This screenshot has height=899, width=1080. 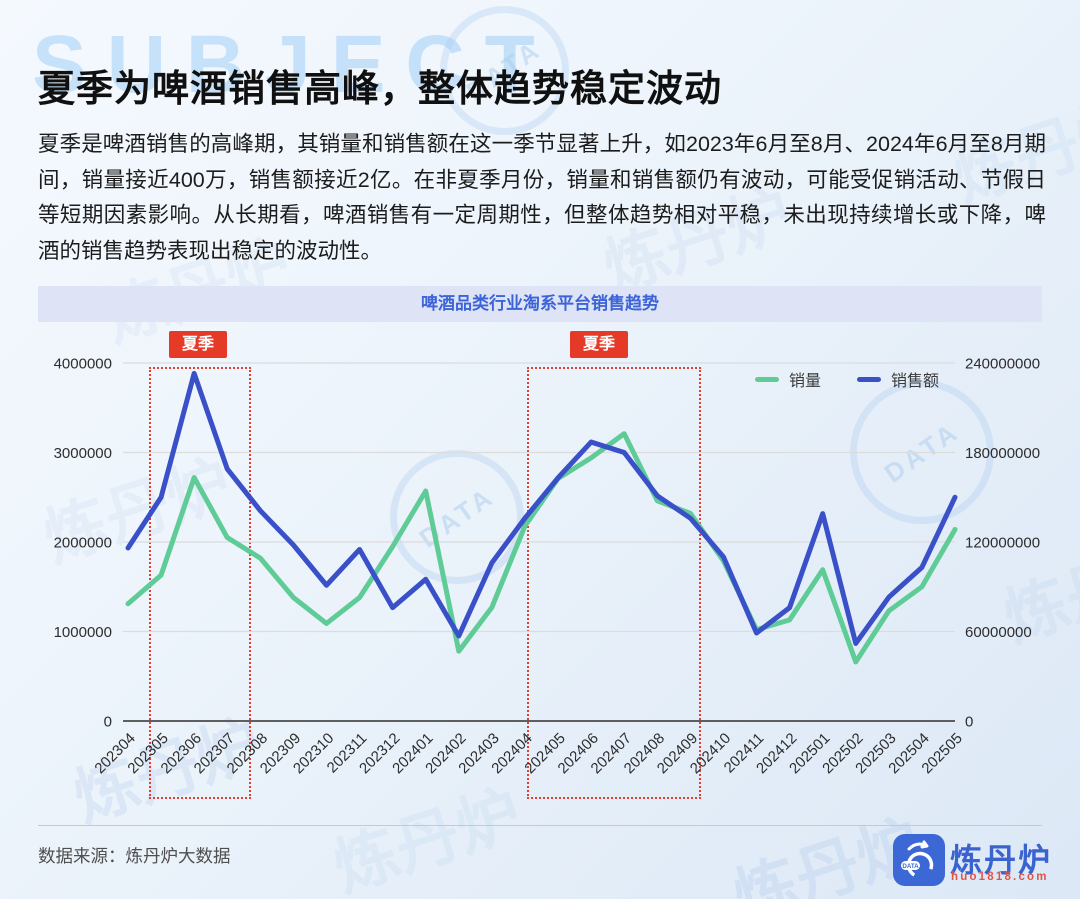 What do you see at coordinates (910, 866) in the screenshot?
I see `svg-text: DATA` at bounding box center [910, 866].